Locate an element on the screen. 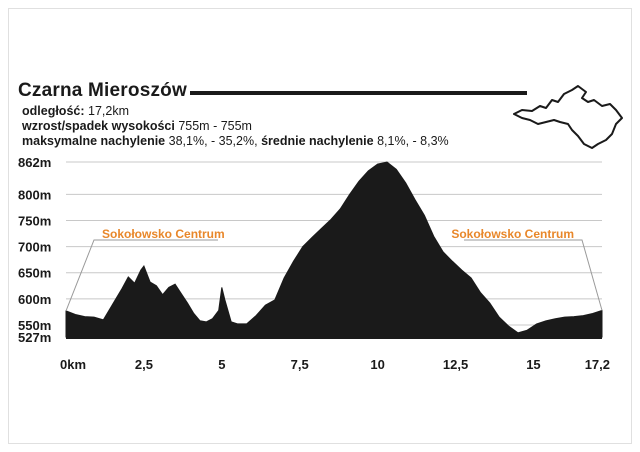  x-tick-label: 17,2 is located at coordinates (597, 364).